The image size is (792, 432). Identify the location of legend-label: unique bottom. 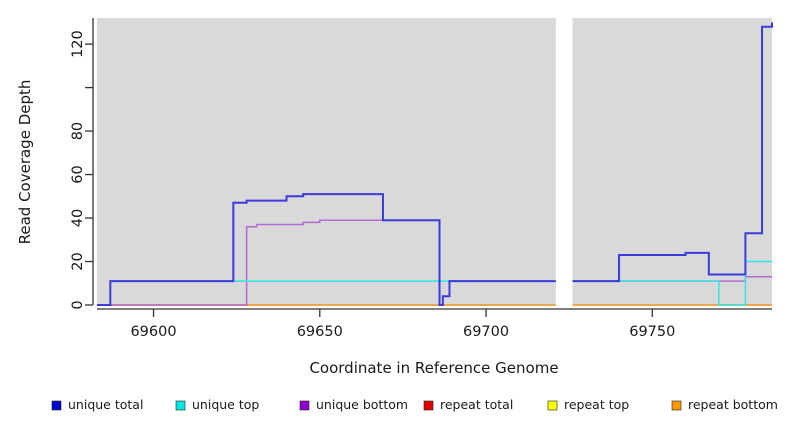
(362, 404).